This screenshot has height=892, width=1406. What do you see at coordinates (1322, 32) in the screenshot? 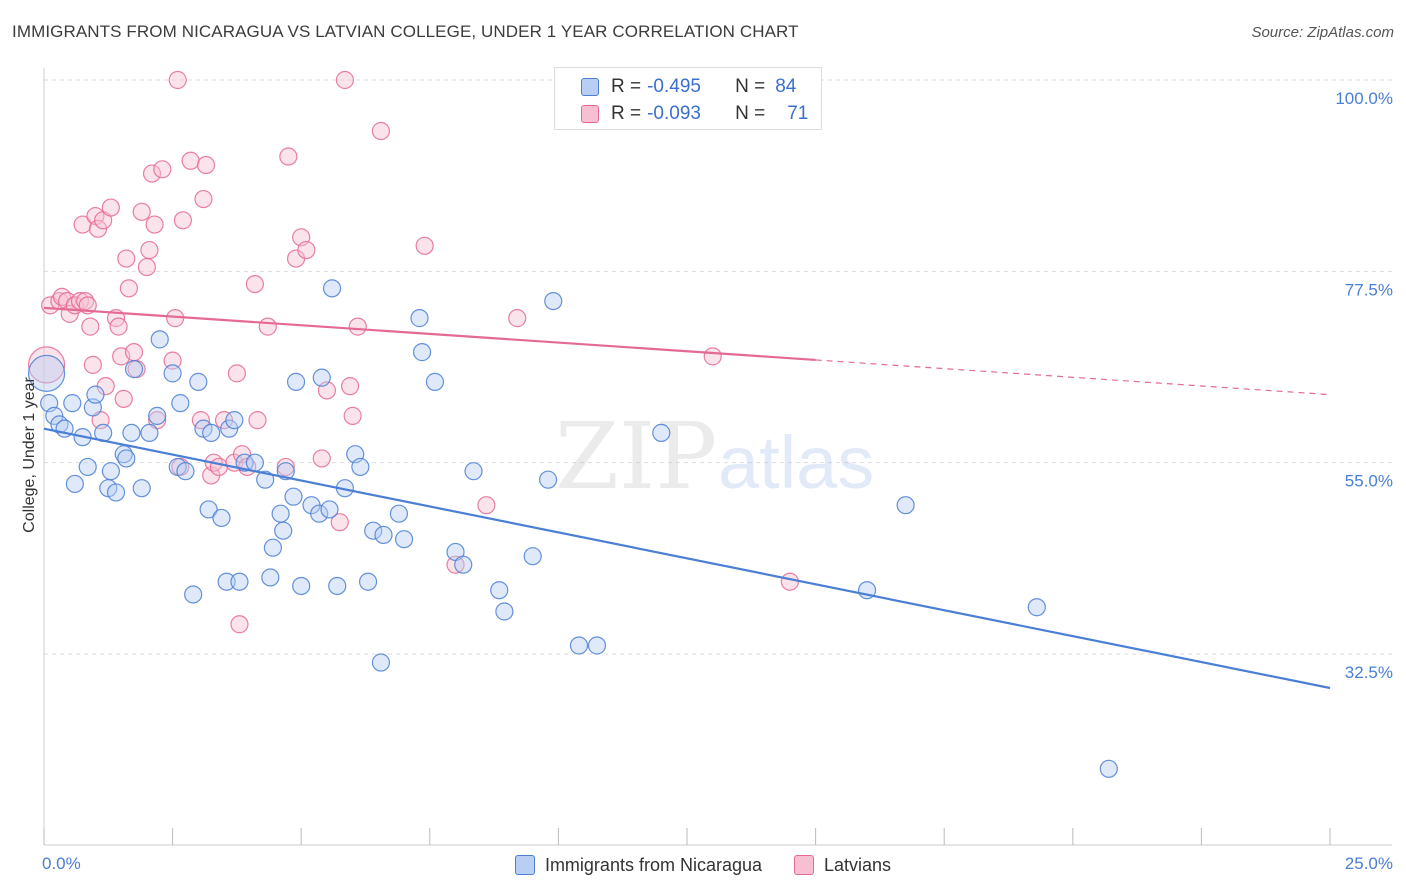
I see `source-credit: Source: ZipAtlas.com` at bounding box center [1322, 32].